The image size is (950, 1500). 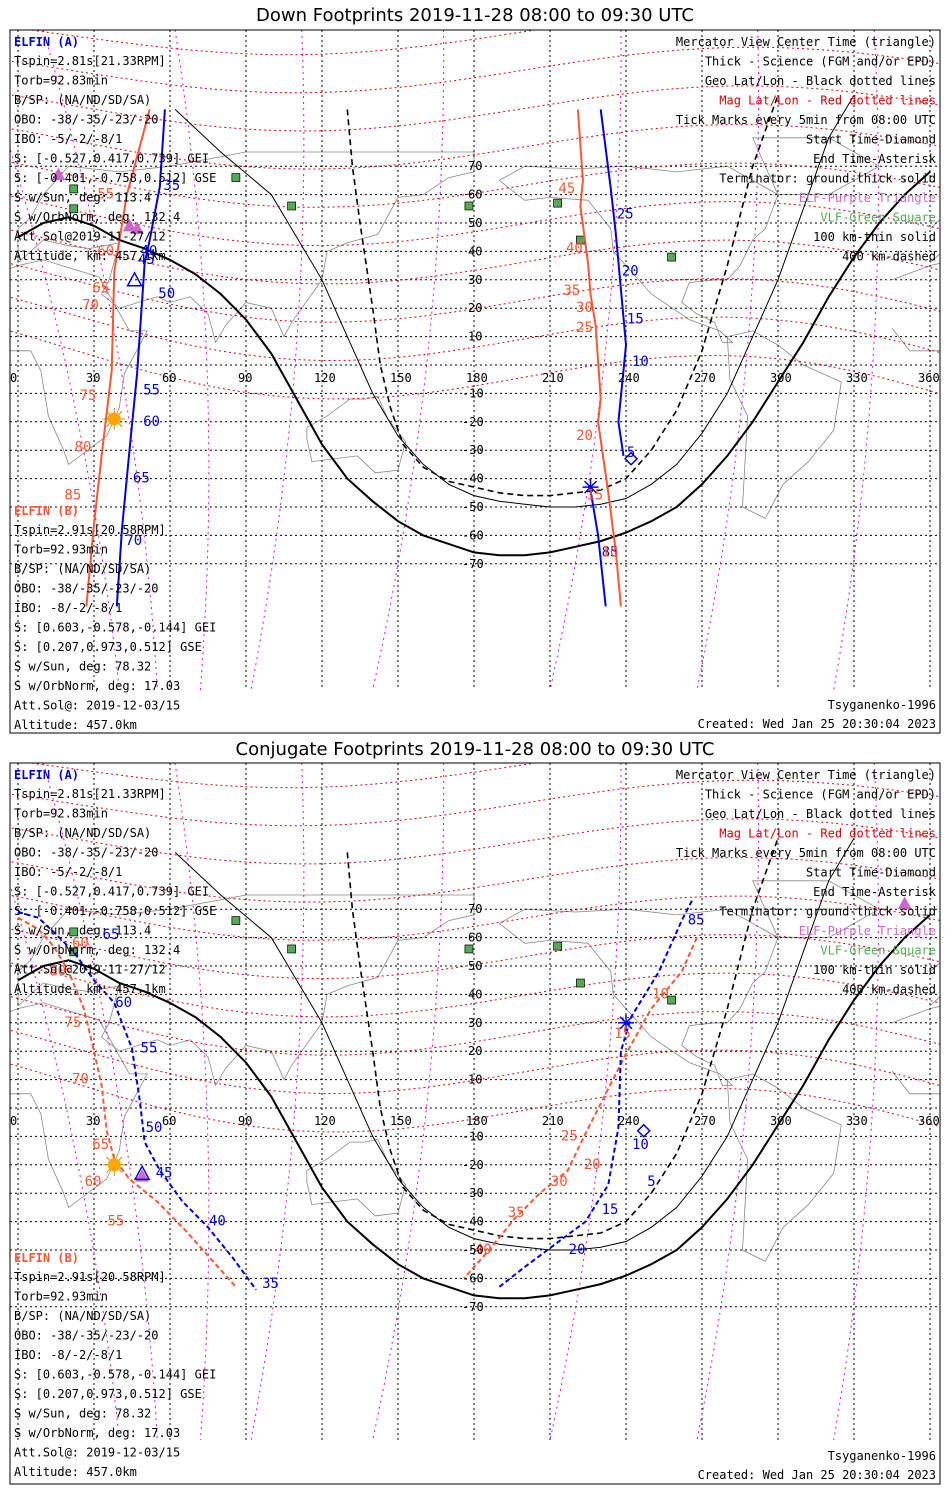 What do you see at coordinates (134, 279) in the screenshot?
I see `center-time-triangle` at bounding box center [134, 279].